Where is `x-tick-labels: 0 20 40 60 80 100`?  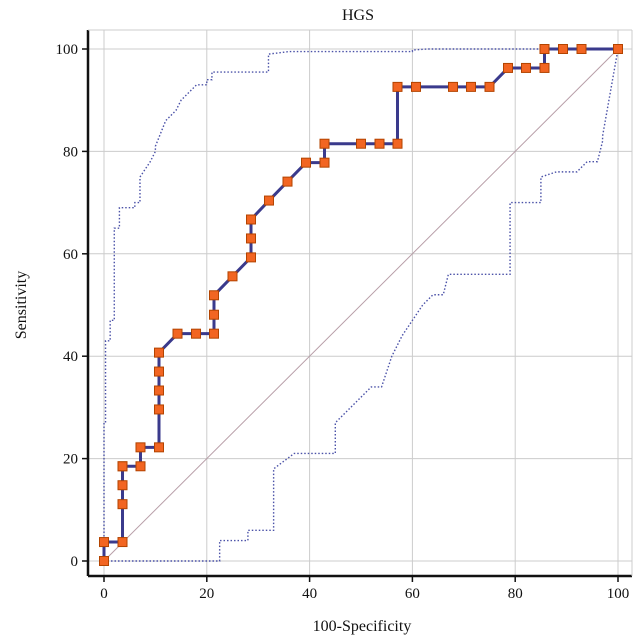 x-tick-labels: 0 20 40 60 80 100 is located at coordinates (364, 589).